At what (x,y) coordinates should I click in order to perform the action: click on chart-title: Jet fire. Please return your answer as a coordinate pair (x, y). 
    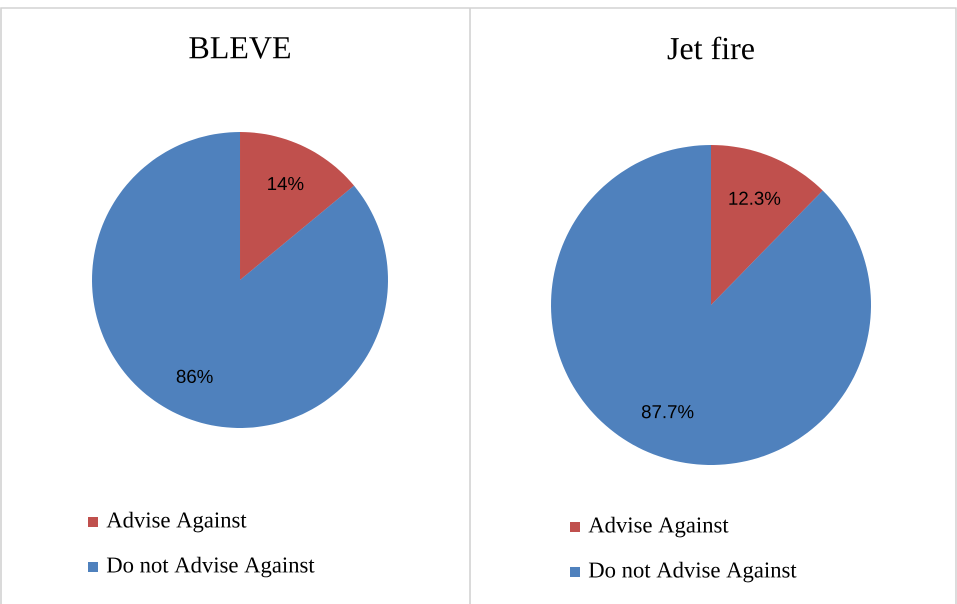
    Looking at the image, I should click on (711, 48).